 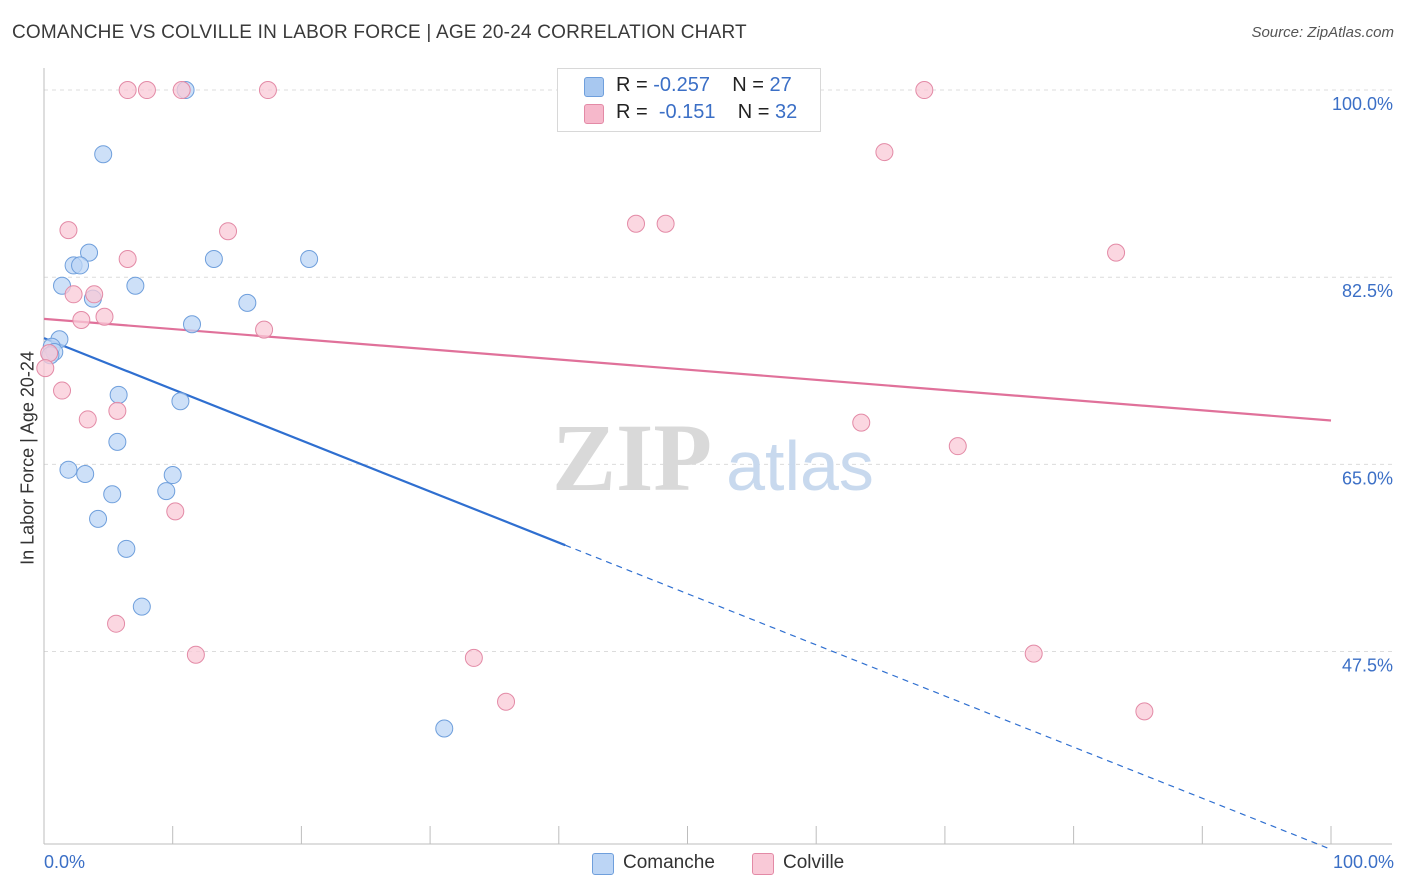 What do you see at coordinates (1367, 291) in the screenshot?
I see `y-tick-label: 82.5%` at bounding box center [1367, 291].